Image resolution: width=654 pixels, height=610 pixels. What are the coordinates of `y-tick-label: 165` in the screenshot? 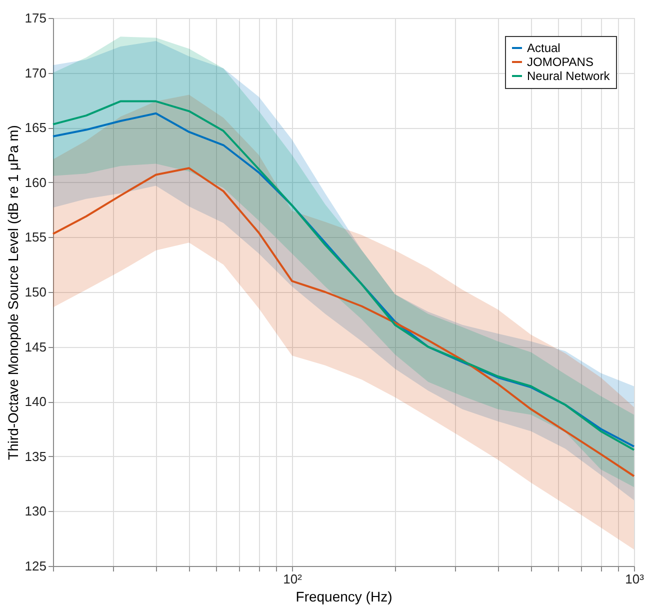 It's located at (35, 128).